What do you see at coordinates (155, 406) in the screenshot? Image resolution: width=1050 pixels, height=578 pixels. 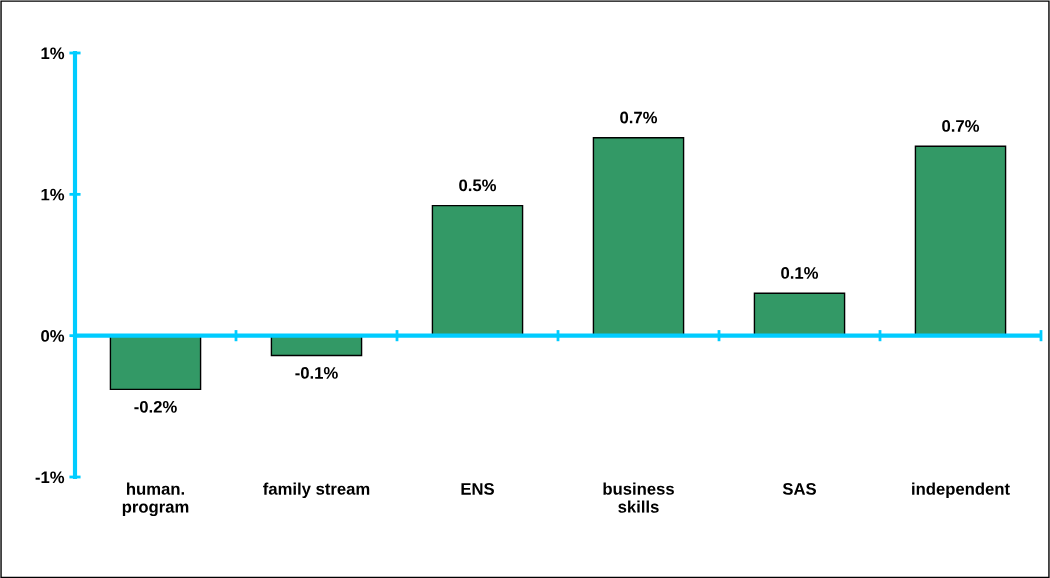 I see `data-label: -0.2%` at bounding box center [155, 406].